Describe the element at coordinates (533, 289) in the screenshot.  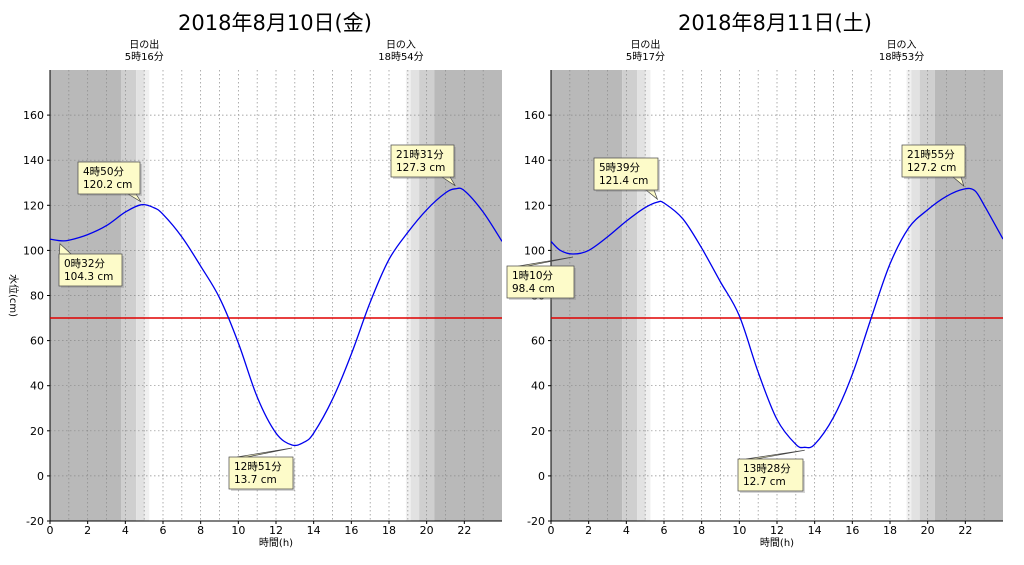
I see `callout-value: 98.4 cm` at that location.